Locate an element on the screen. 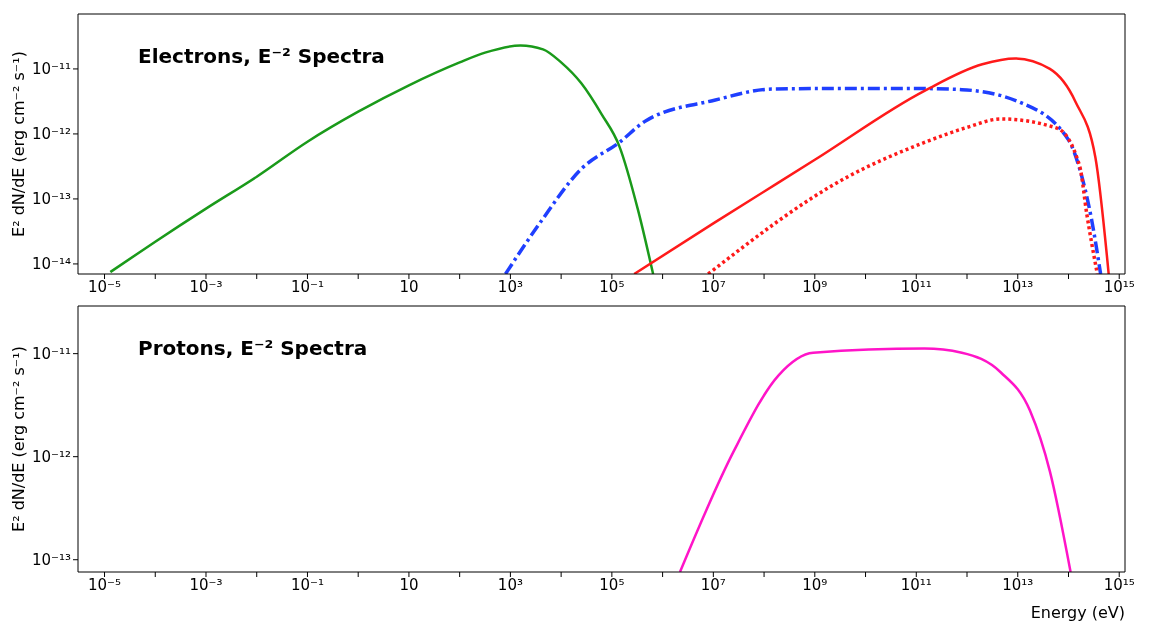 The width and height of the screenshot is (1151, 630). y-tick-label: 10⁻¹⁴ is located at coordinates (51, 264).